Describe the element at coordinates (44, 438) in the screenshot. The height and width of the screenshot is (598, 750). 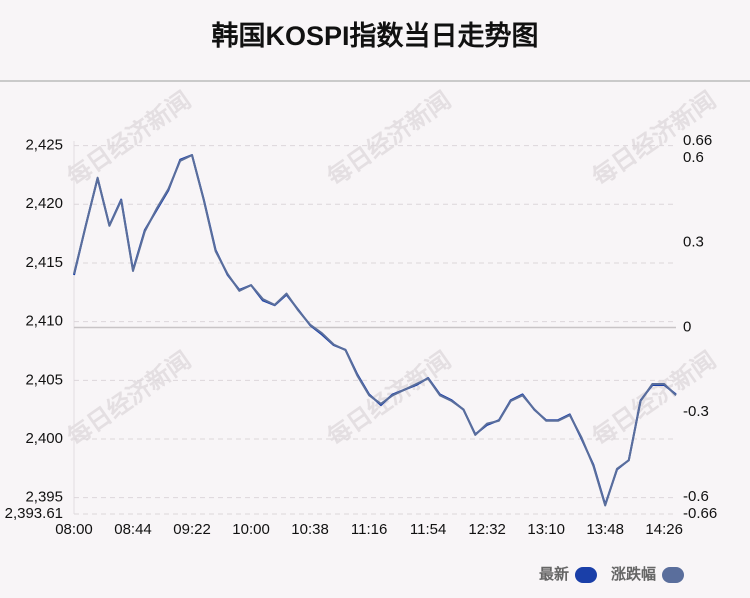
I see `y-tick-label: 2,400` at that location.